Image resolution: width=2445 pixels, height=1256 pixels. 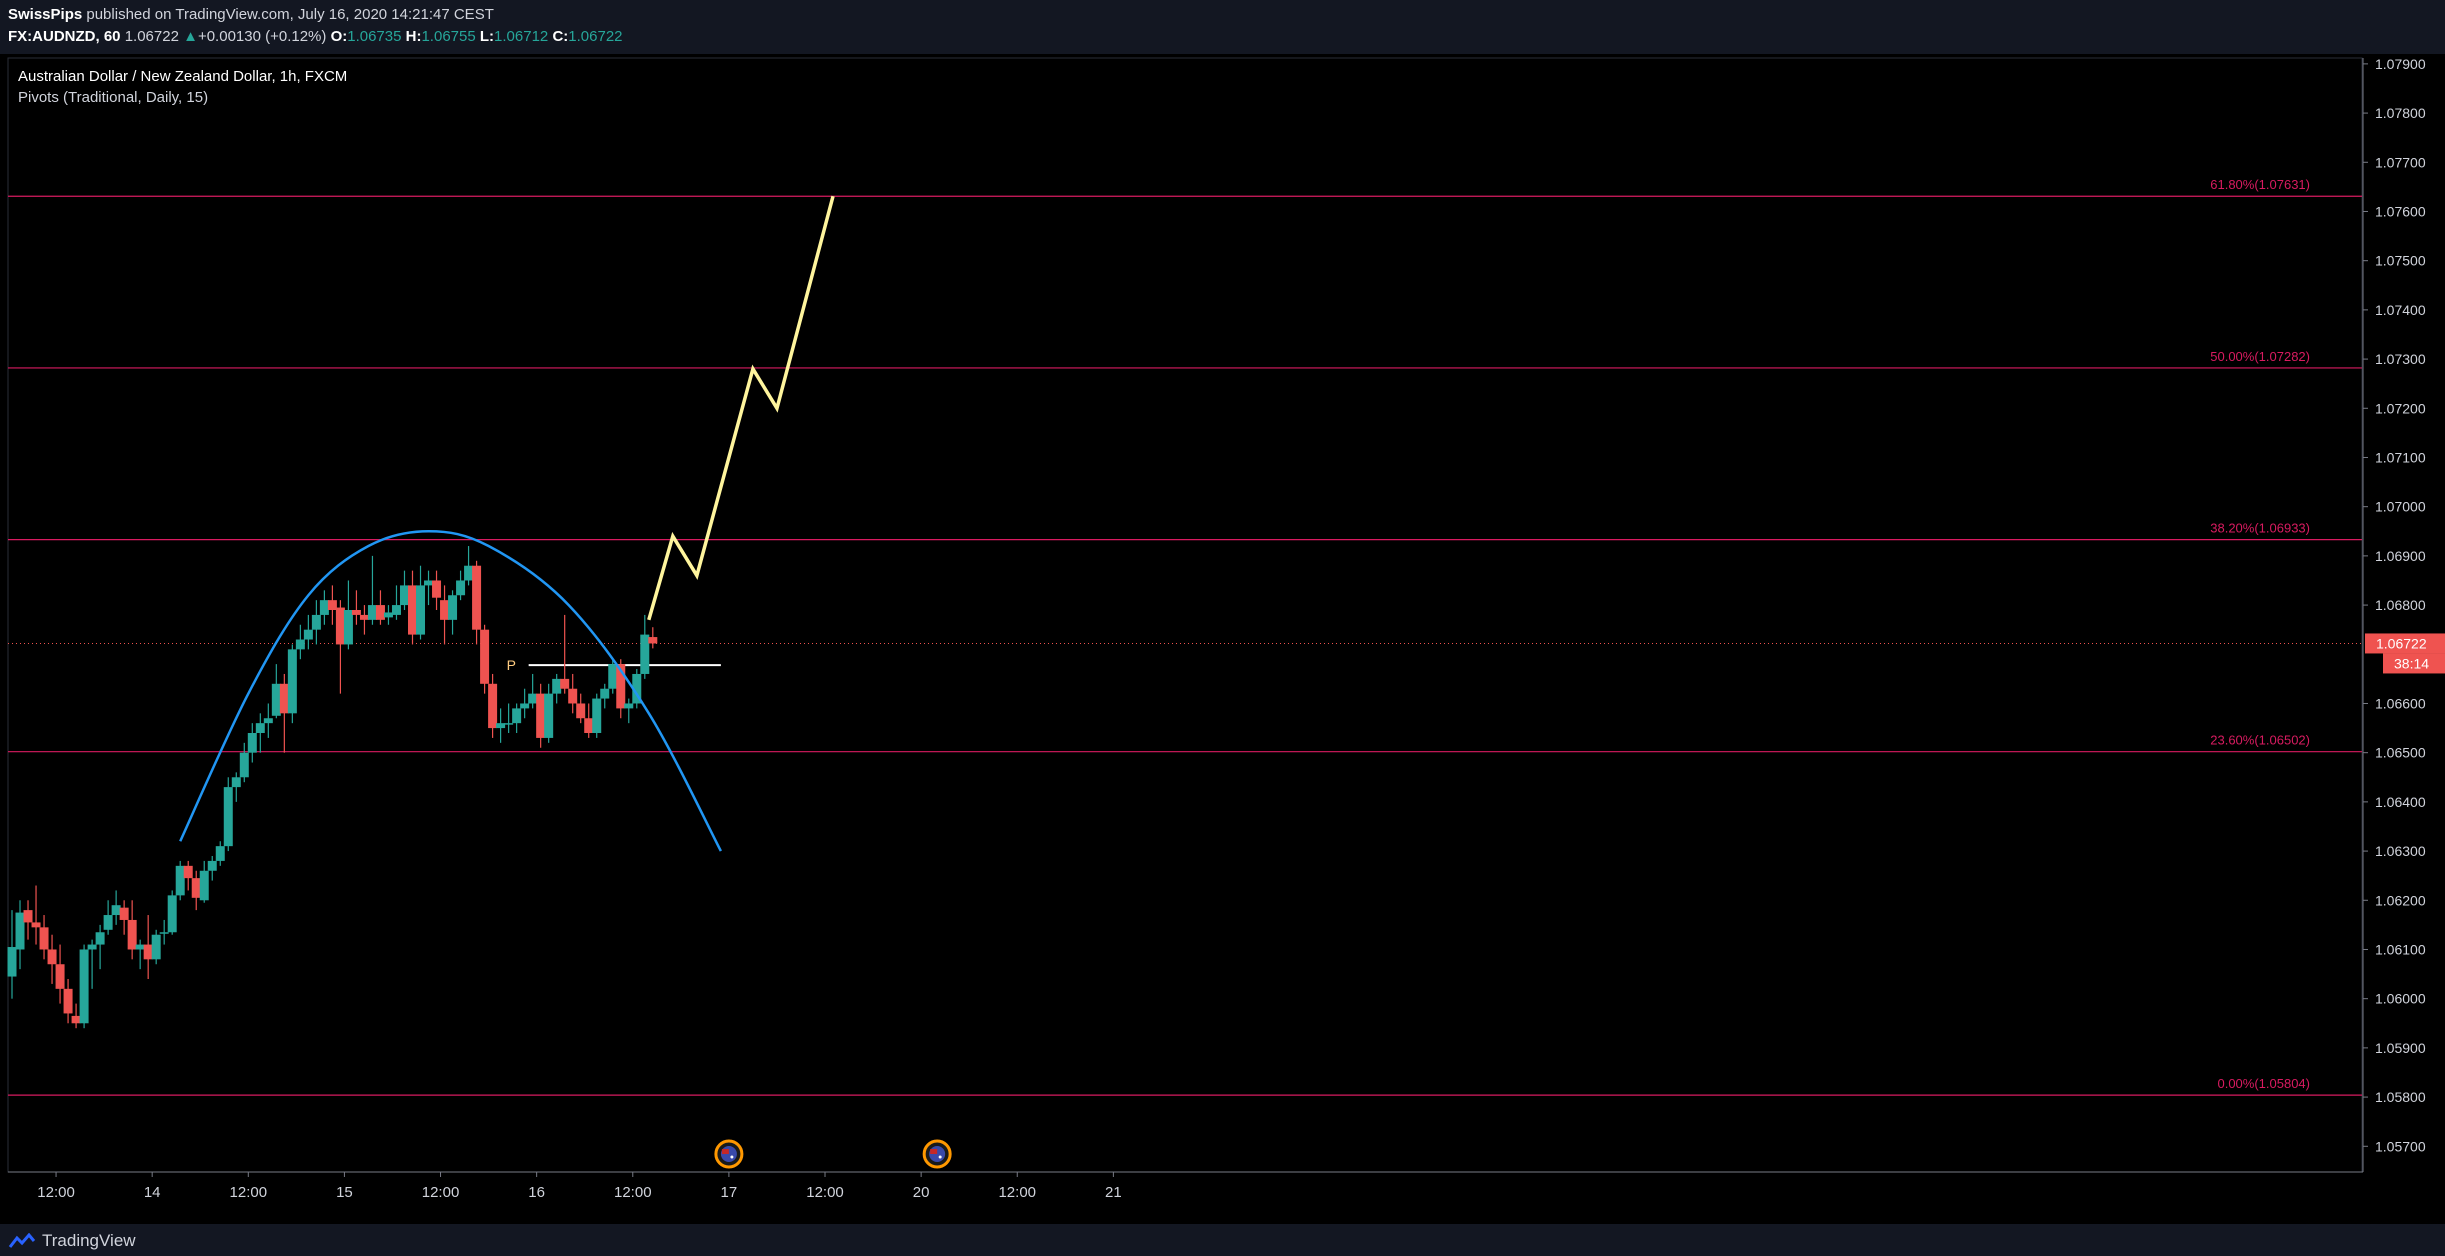 I want to click on x-tick-label: 16, so click(x=536, y=1192).